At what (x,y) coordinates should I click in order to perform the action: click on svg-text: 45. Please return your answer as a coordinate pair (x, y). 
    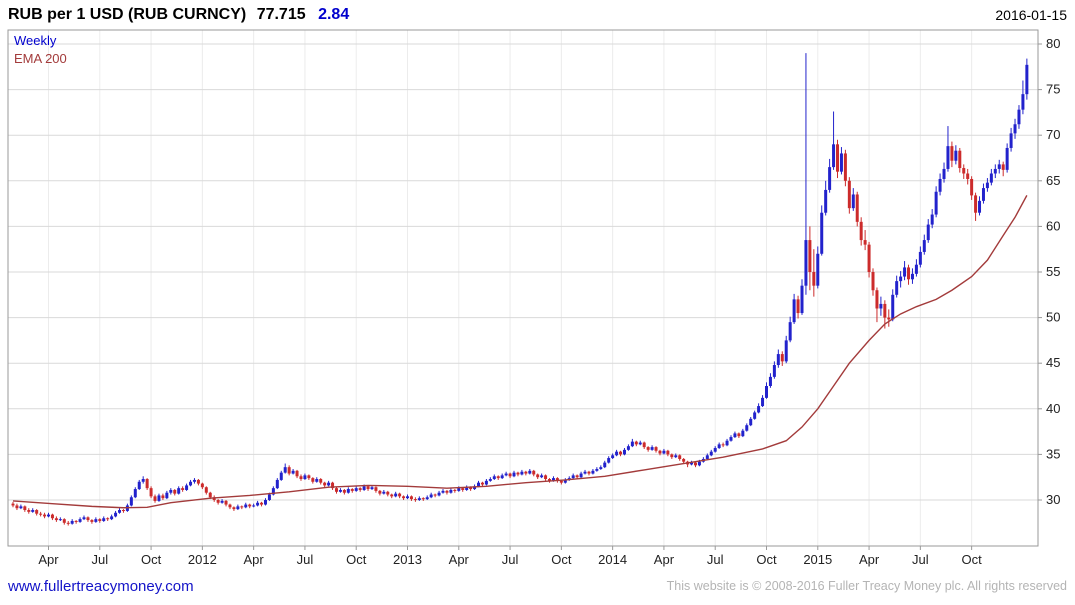
    Looking at the image, I should click on (1053, 362).